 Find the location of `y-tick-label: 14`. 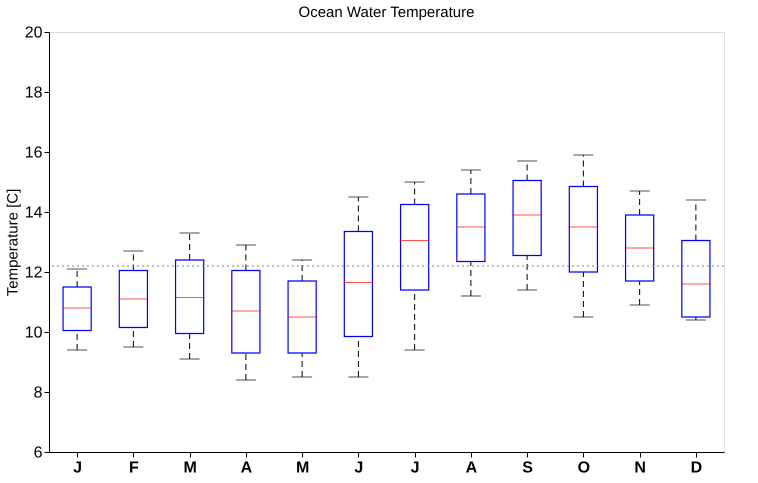

y-tick-label: 14 is located at coordinates (33, 213).